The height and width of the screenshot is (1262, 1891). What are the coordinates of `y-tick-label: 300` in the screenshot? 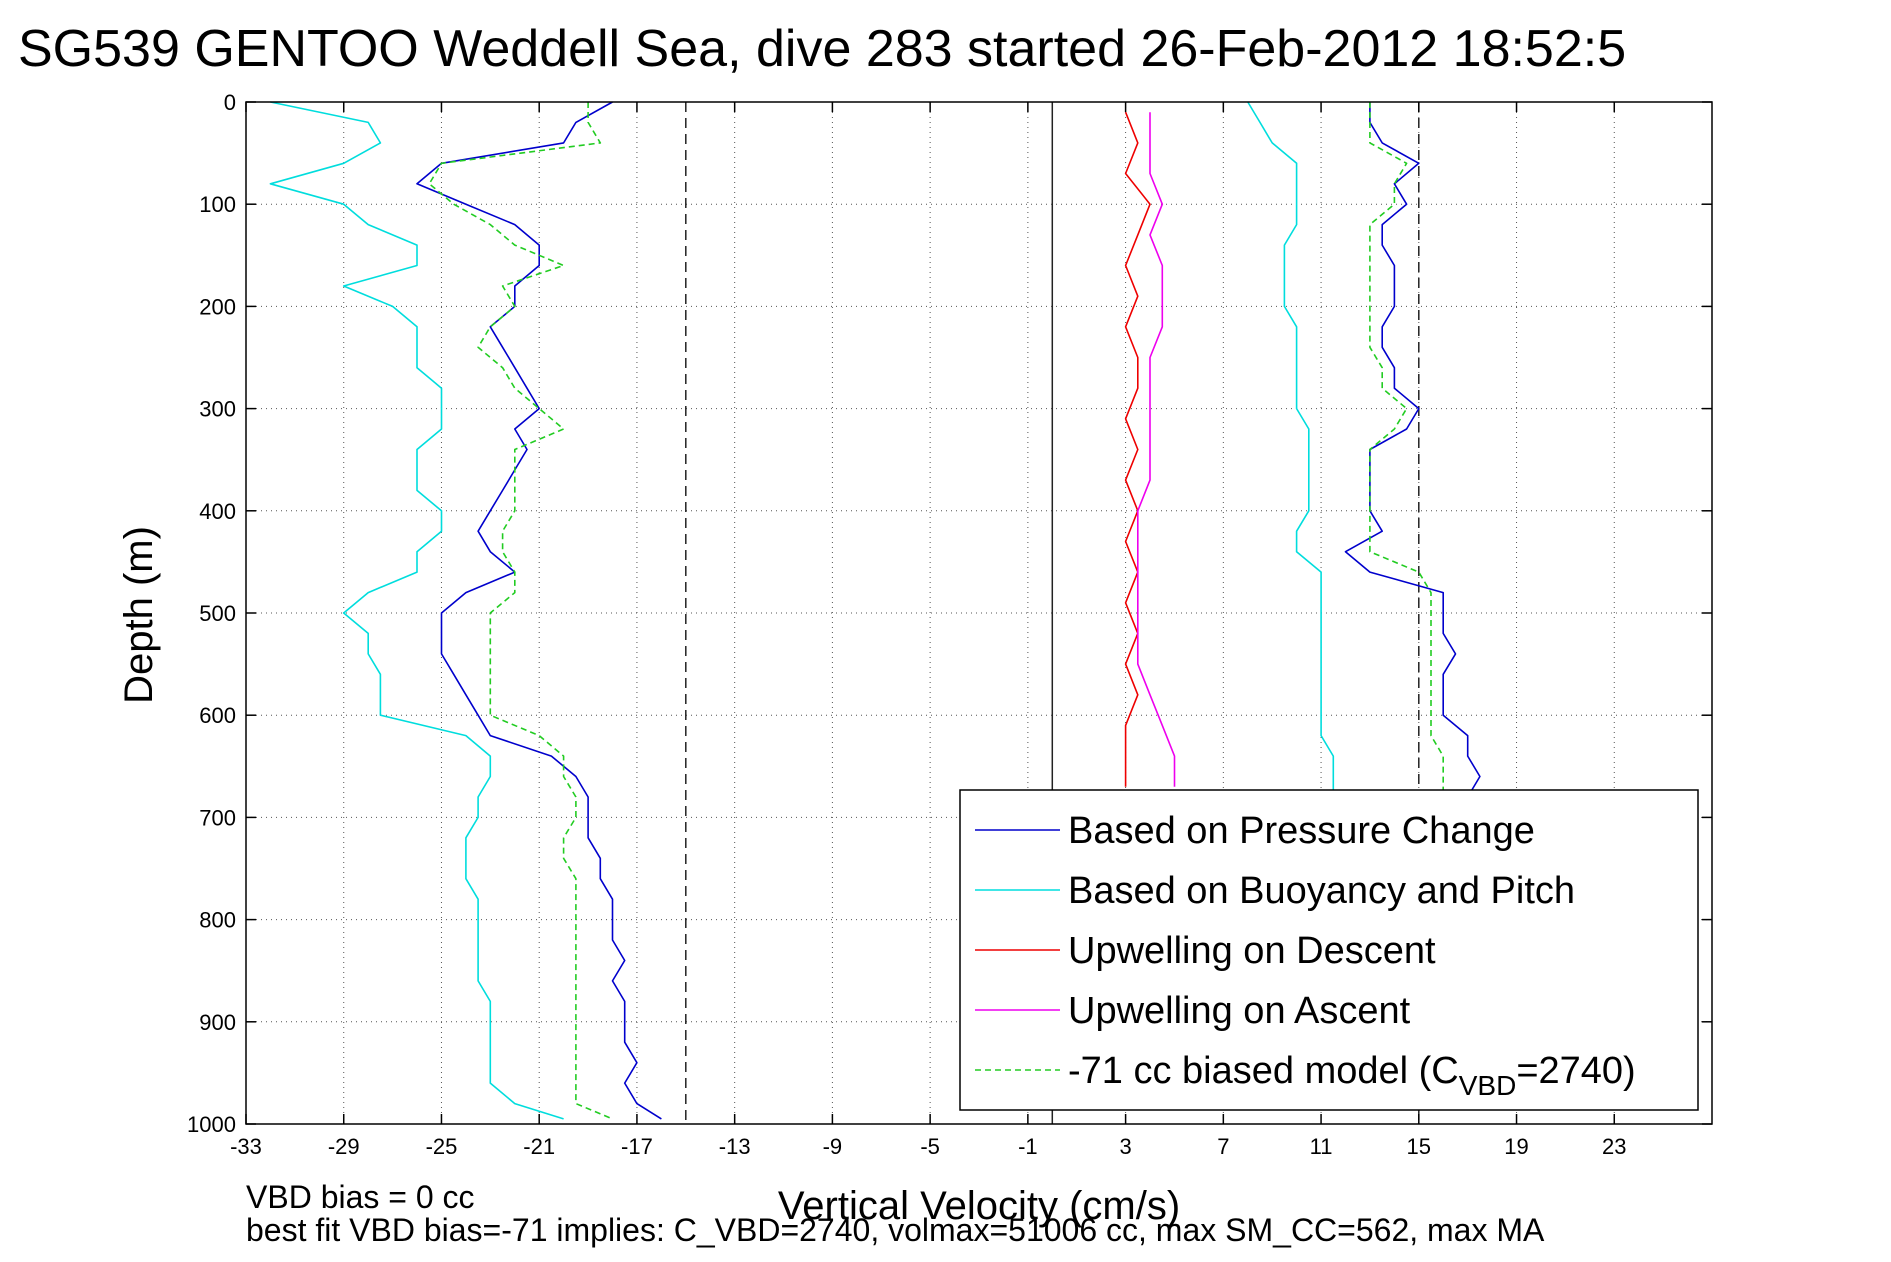 It's located at (217, 409).